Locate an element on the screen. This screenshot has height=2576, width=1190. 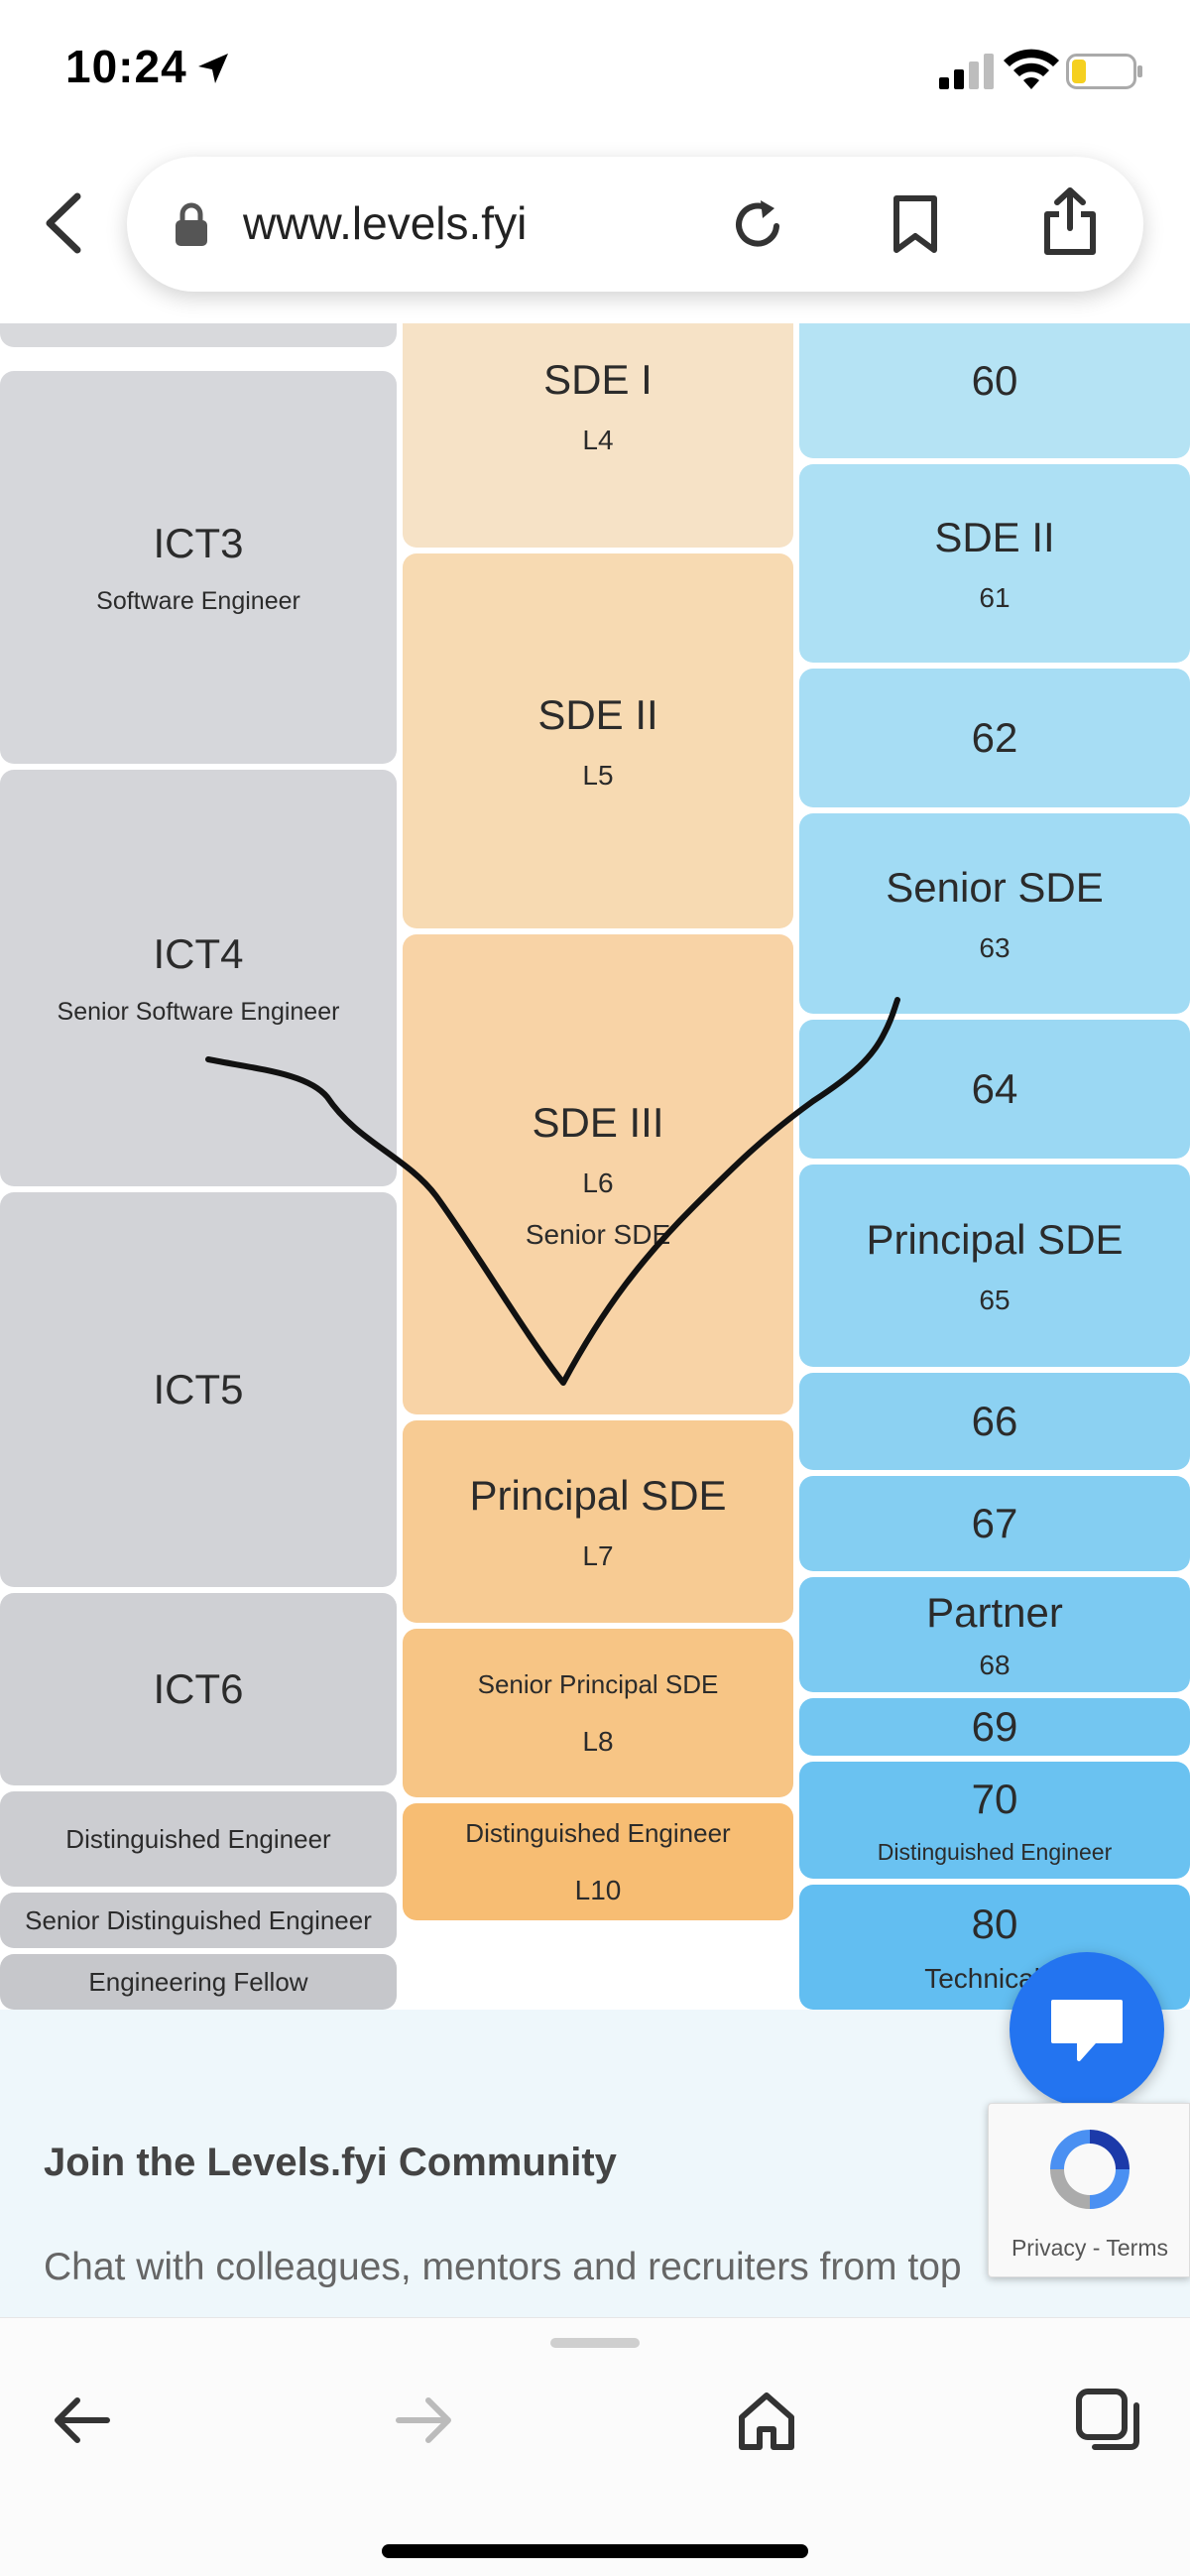
level-cell-65: Principal SDE 65 is located at coordinates (994, 1266).